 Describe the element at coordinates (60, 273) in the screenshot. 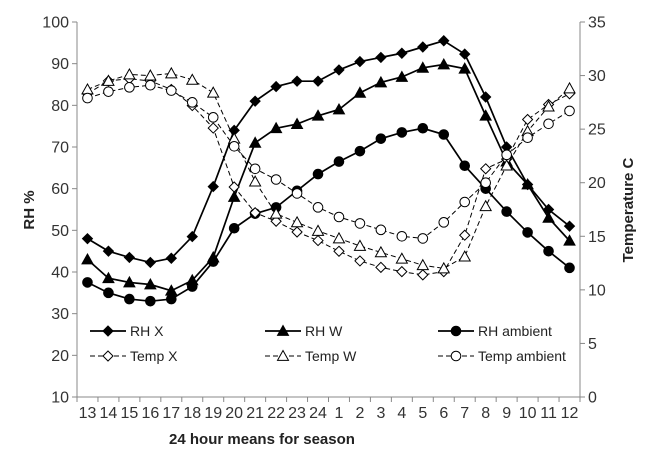

I see `y-left-tick-label: 40` at that location.